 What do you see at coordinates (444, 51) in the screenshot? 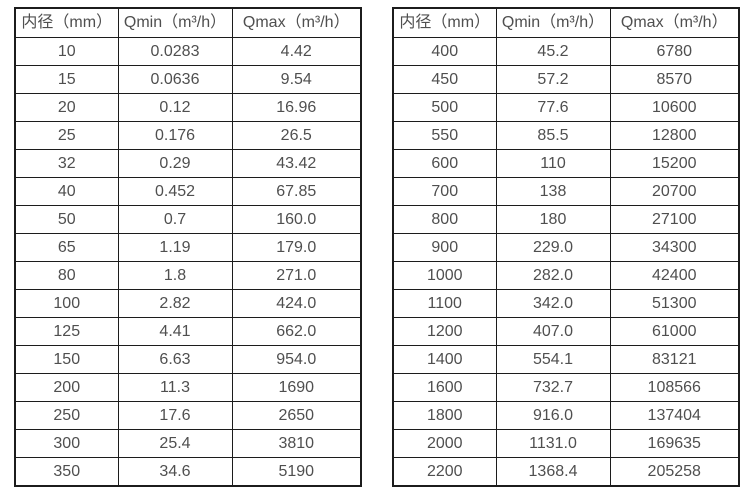
I see `diameter-cell: 400` at bounding box center [444, 51].